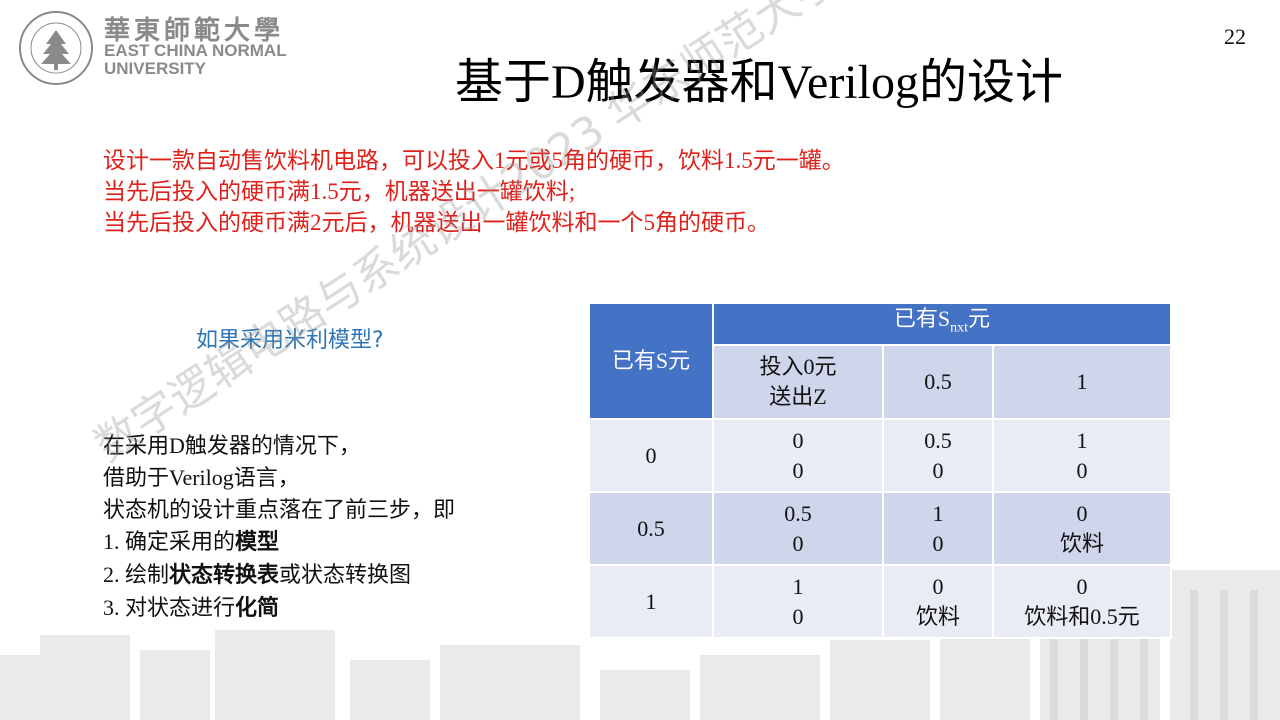  Describe the element at coordinates (257, 608) in the screenshot. I see `step-3-keyword: 化简` at that location.